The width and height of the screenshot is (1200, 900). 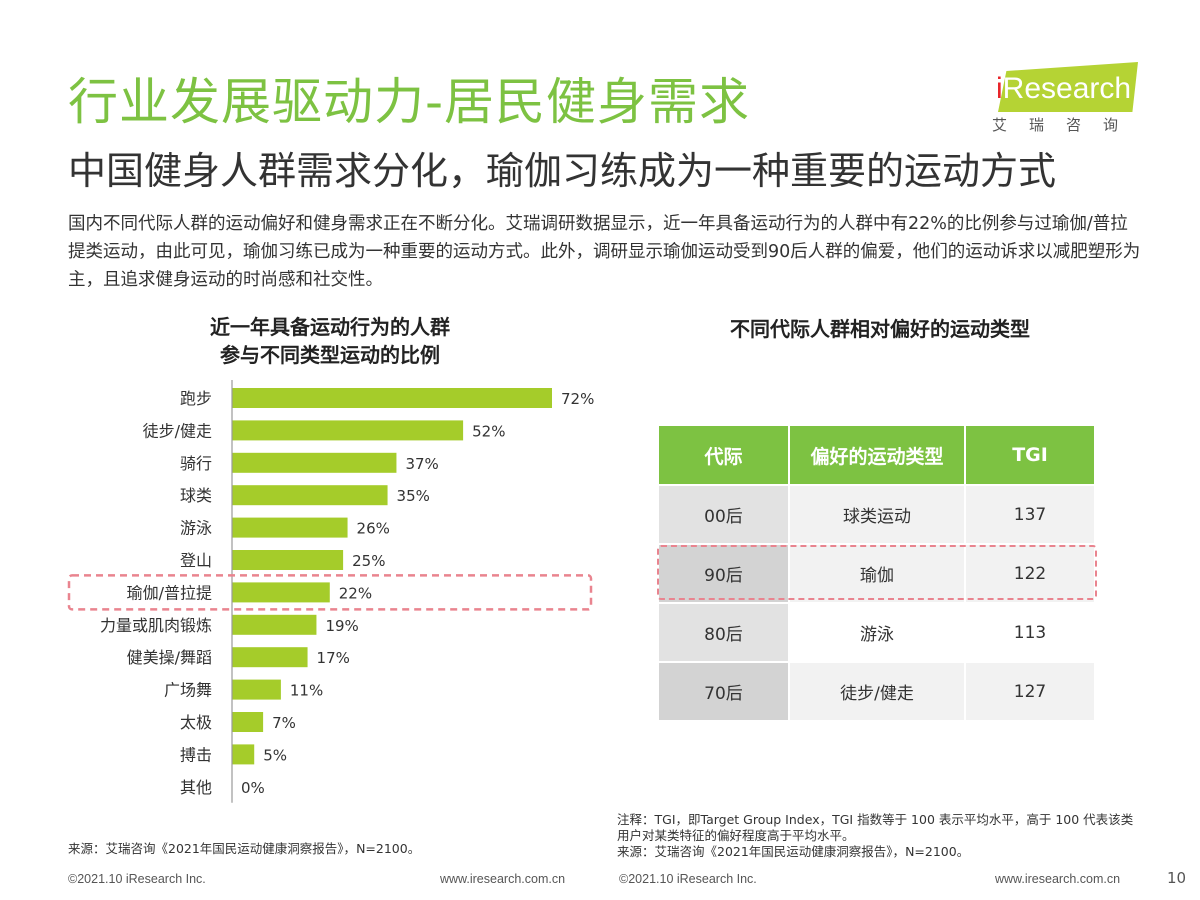 I want to click on highlight-box, so click(x=330, y=592).